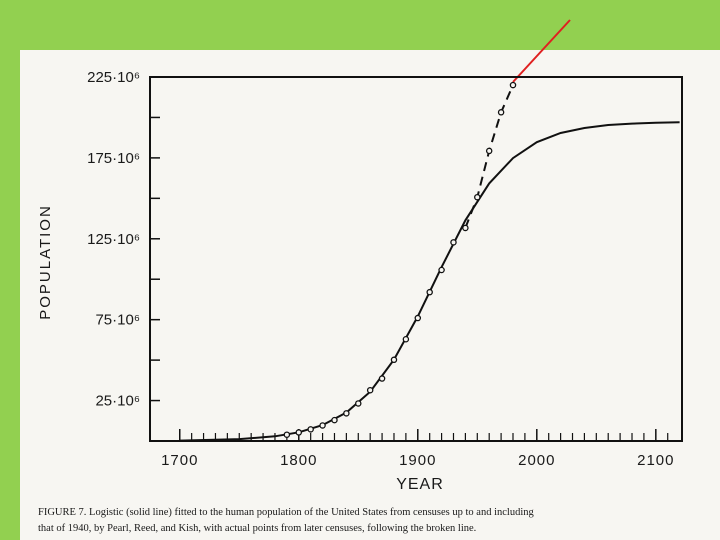 The width and height of the screenshot is (720, 540). Describe the element at coordinates (117, 320) in the screenshot. I see `y-tick-label: 75·10⁶` at that location.